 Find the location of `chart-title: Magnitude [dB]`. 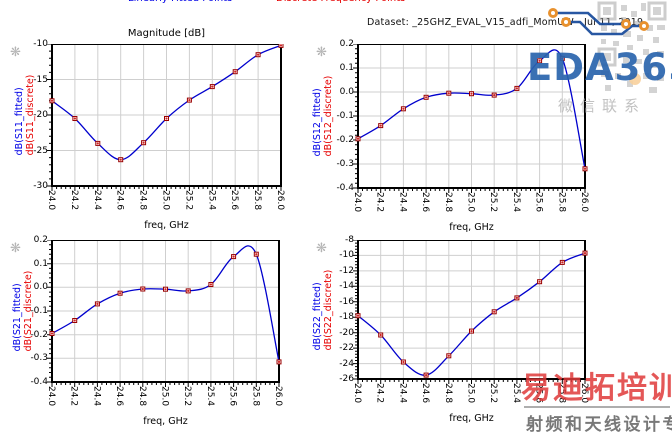

chart-title: Magnitude [dB] is located at coordinates (166, 33).